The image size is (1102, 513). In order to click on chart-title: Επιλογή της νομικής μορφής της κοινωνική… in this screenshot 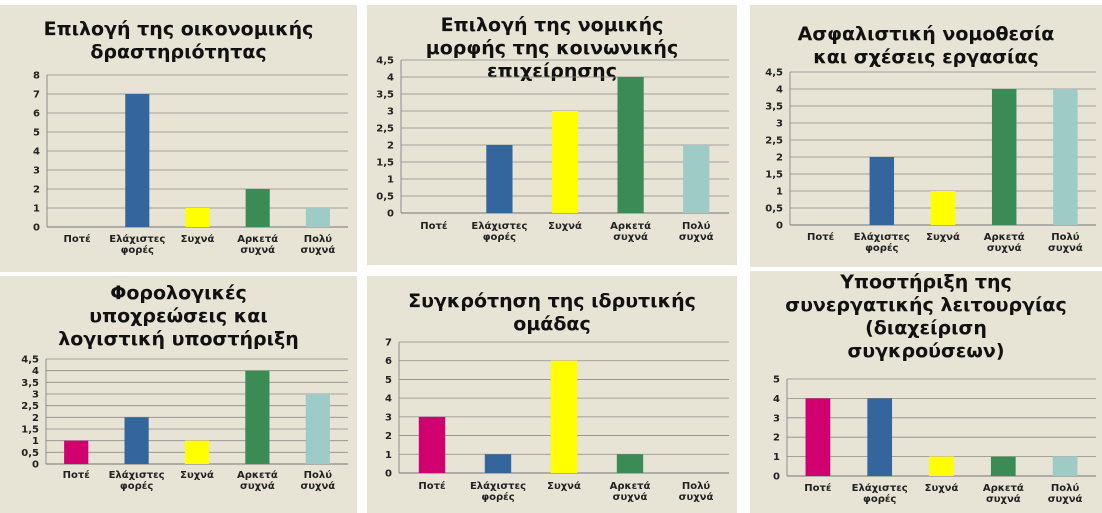, I will do `click(552, 48)`.